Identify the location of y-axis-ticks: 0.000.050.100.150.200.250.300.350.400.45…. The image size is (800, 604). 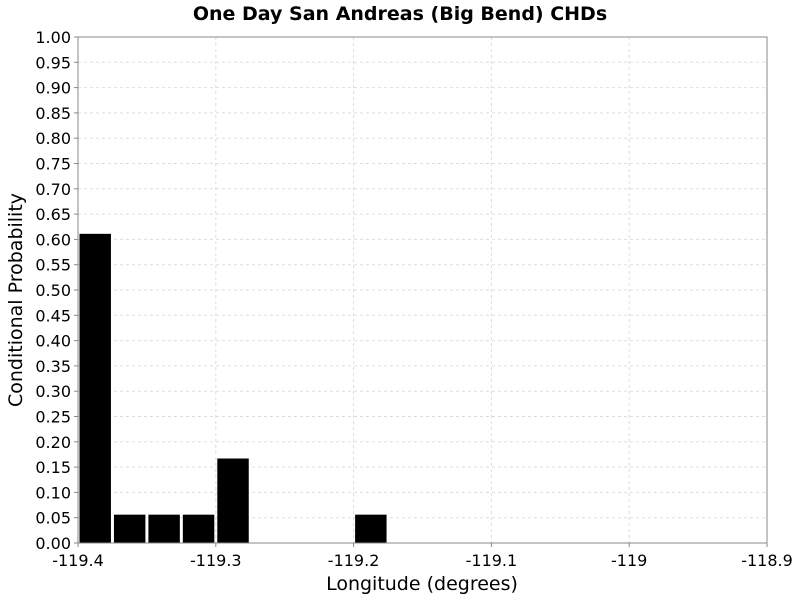
(56, 290).